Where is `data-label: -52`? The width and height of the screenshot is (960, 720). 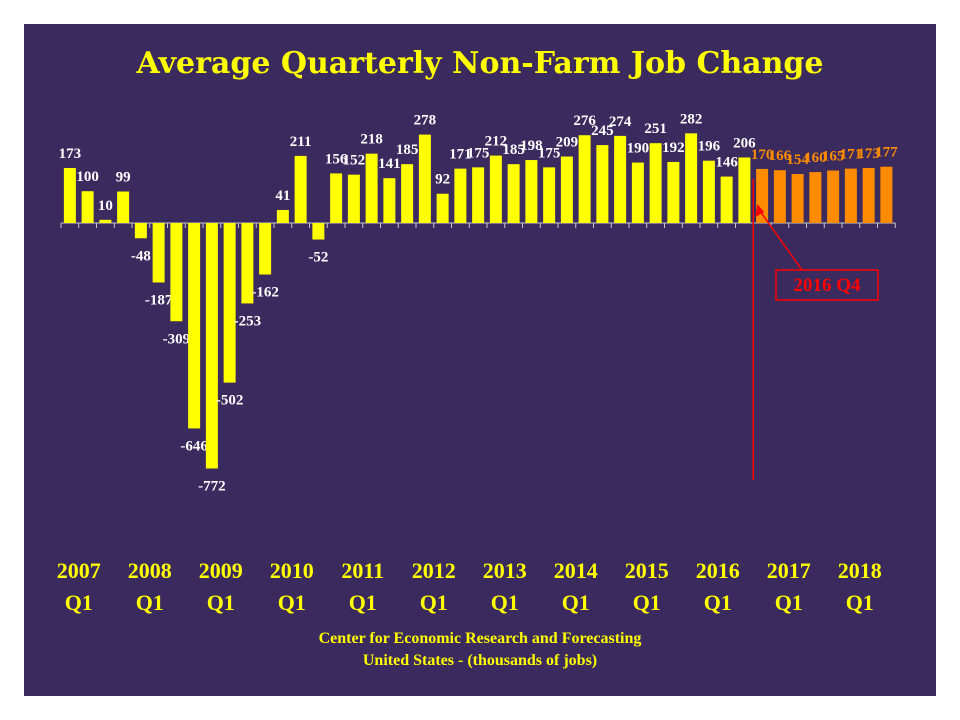
data-label: -52 is located at coordinates (318, 258).